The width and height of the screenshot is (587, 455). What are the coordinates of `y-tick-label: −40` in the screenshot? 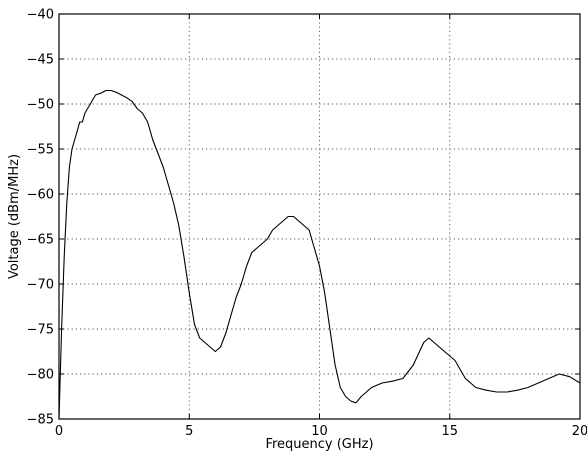 It's located at (40, 15).